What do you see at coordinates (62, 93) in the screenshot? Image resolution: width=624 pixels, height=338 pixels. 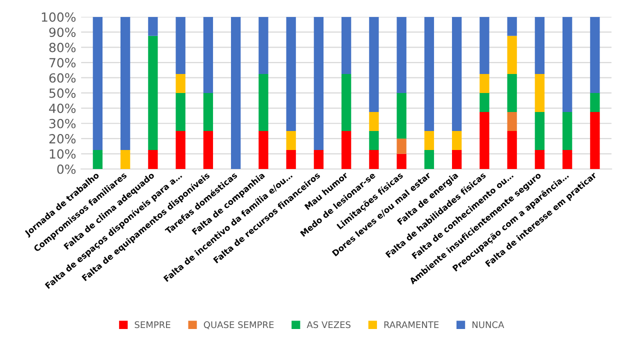 I see `y-tick-label: 50%` at bounding box center [62, 93].